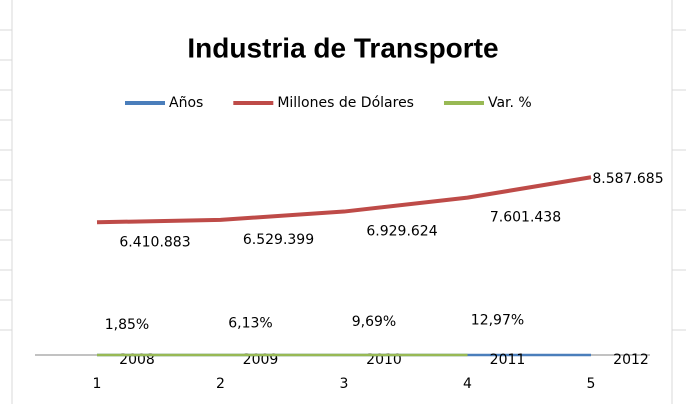  What do you see at coordinates (97, 384) in the screenshot?
I see `x-tick-label: 1` at bounding box center [97, 384].